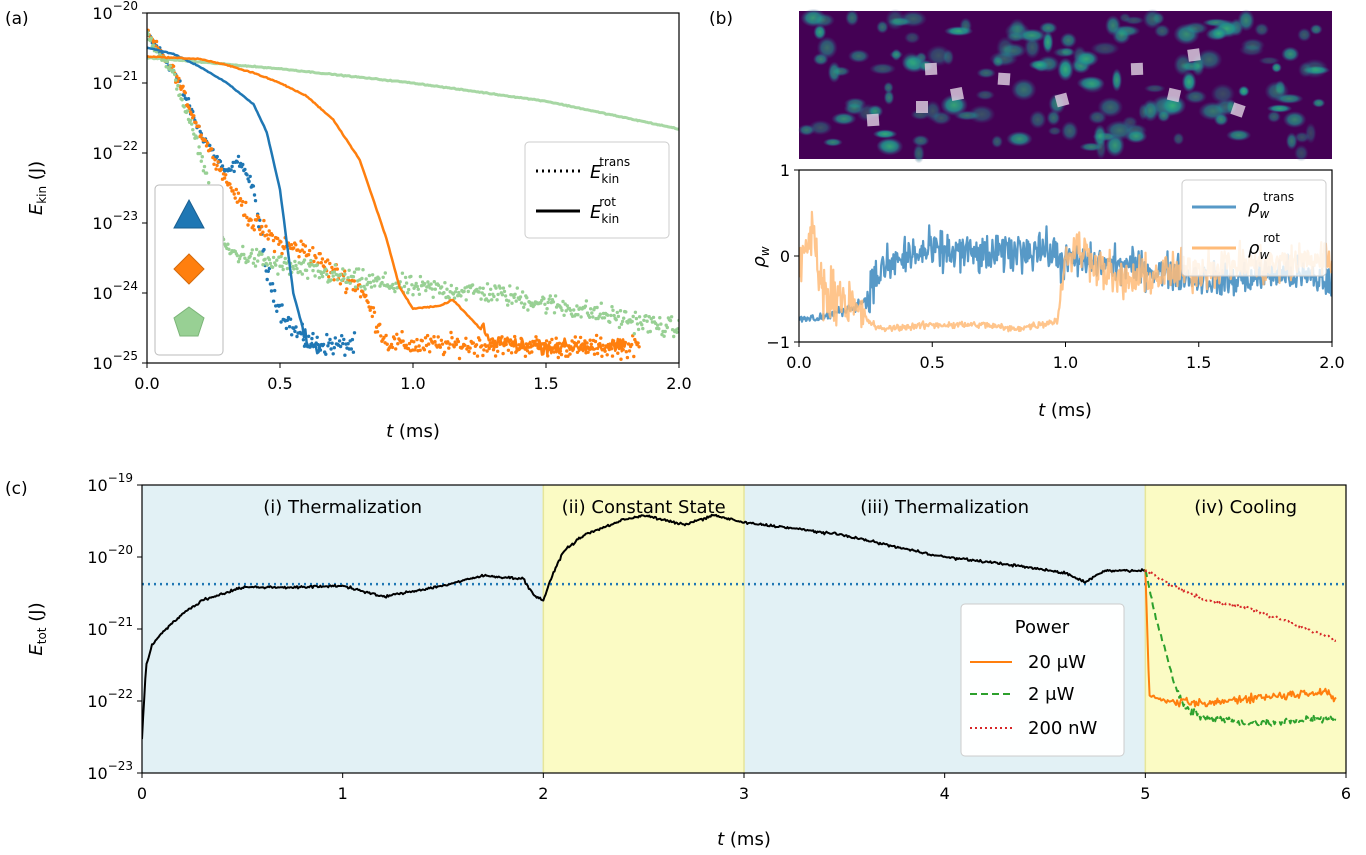  What do you see at coordinates (110, 627) in the screenshot?
I see `y-tick-label: 10−21` at bounding box center [110, 627].